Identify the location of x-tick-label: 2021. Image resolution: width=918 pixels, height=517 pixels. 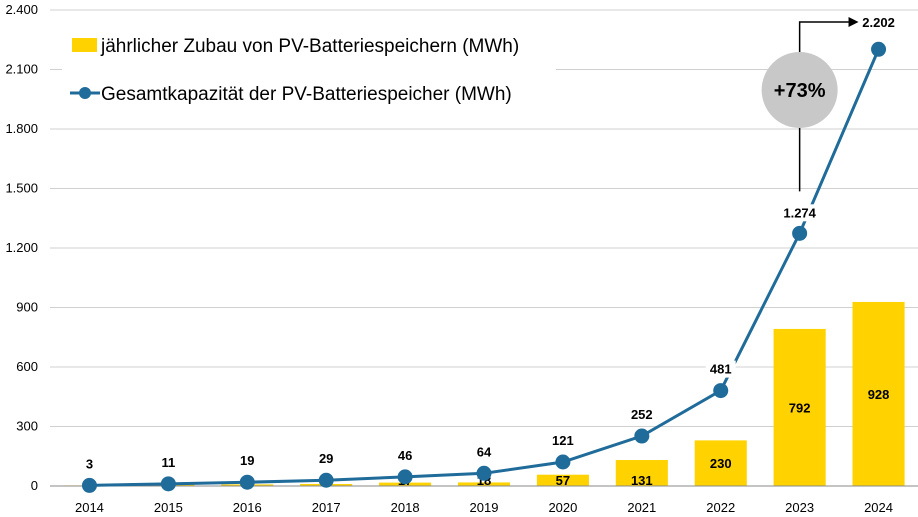
(641, 507).